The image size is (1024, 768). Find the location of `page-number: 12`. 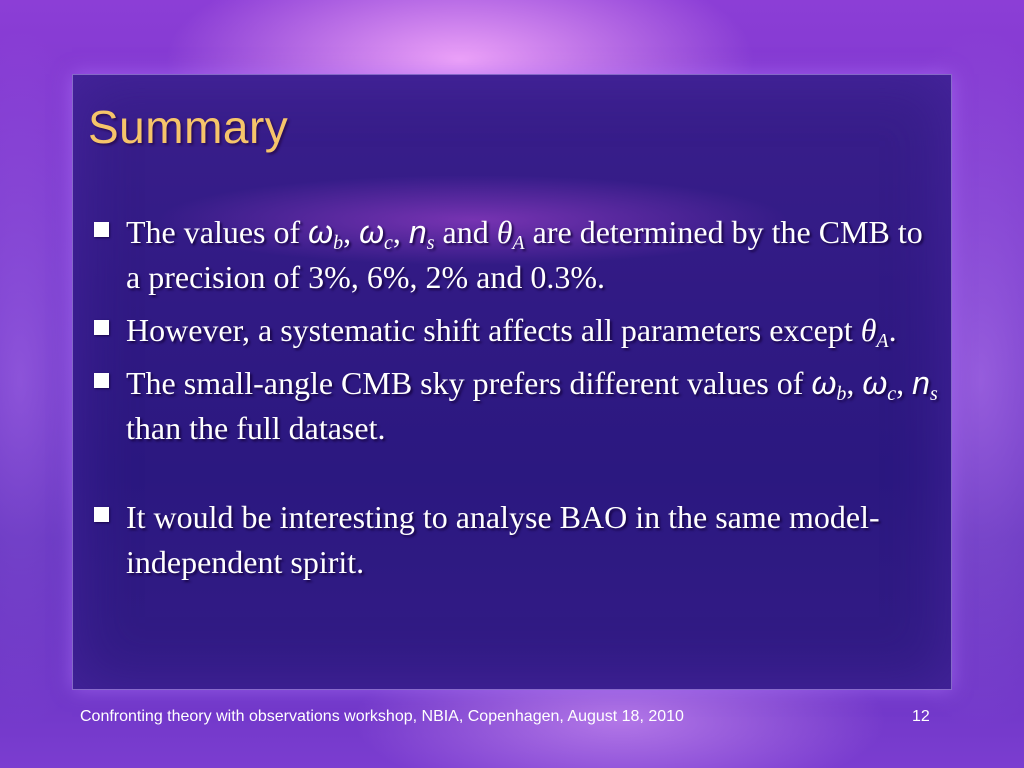

page-number: 12 is located at coordinates (921, 716).